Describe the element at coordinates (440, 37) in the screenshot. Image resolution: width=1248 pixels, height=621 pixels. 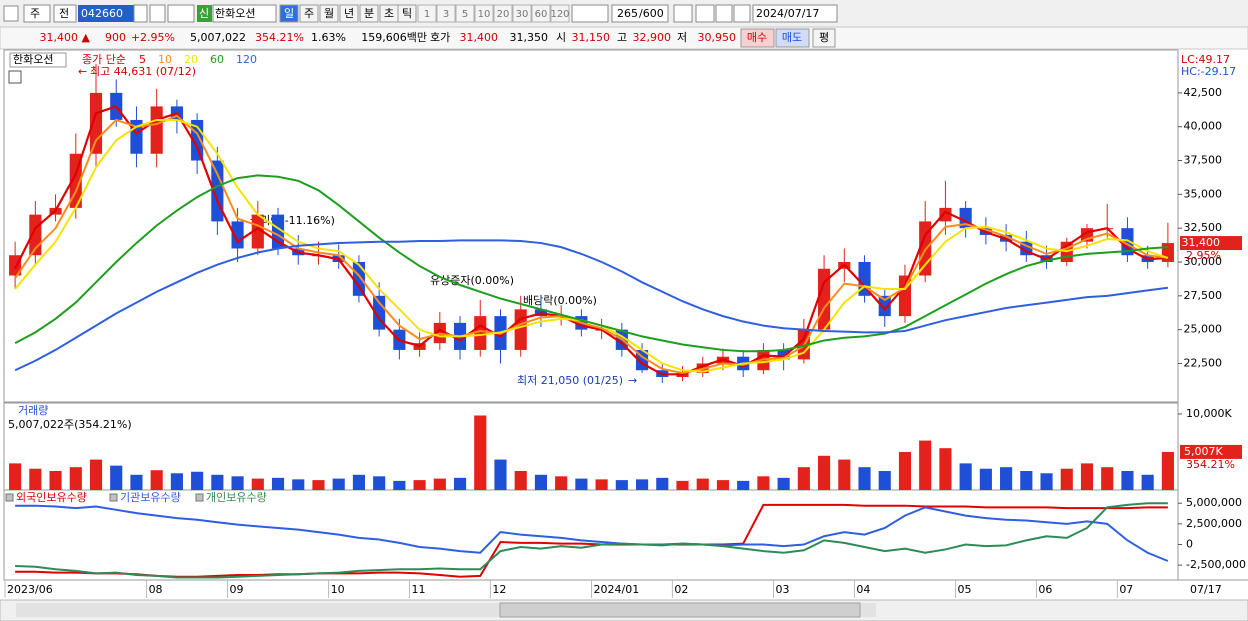
I see `quote-ask-label: 호가` at that location.